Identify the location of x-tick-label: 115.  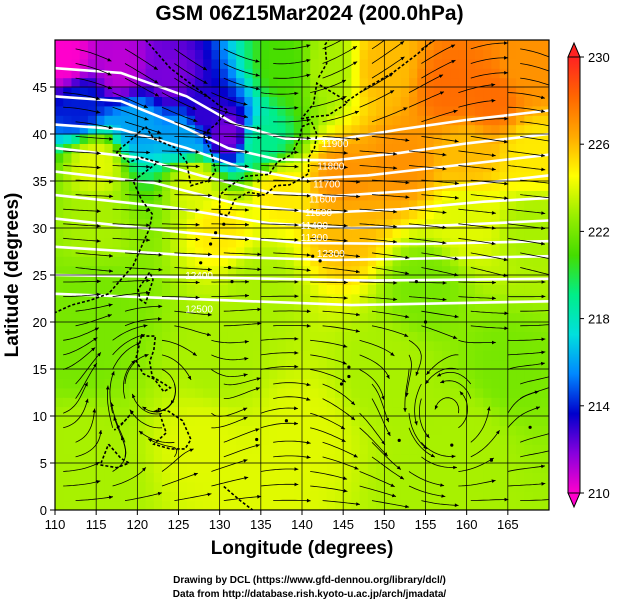
(96, 524).